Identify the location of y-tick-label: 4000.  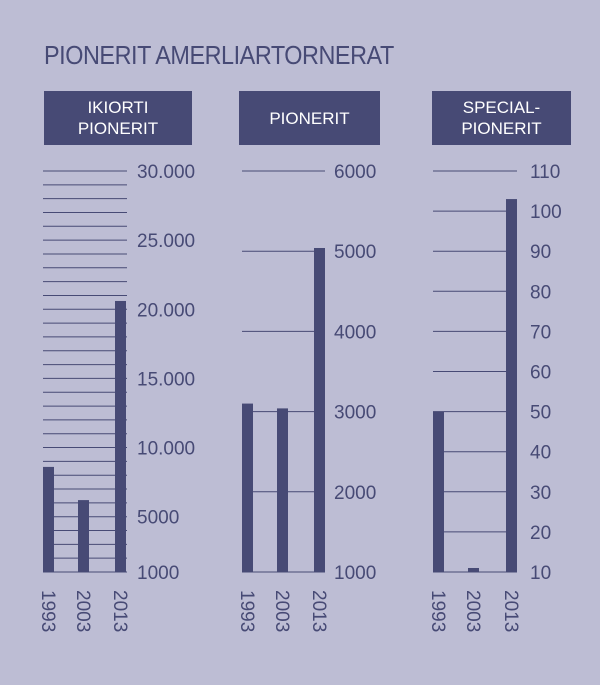
(355, 332).